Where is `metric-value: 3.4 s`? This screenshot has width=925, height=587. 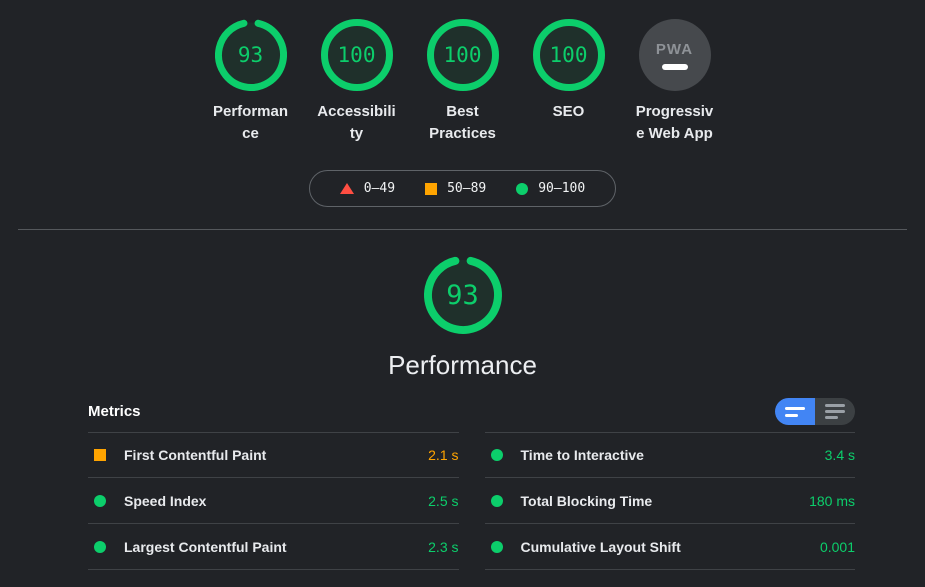 metric-value: 3.4 s is located at coordinates (839, 455).